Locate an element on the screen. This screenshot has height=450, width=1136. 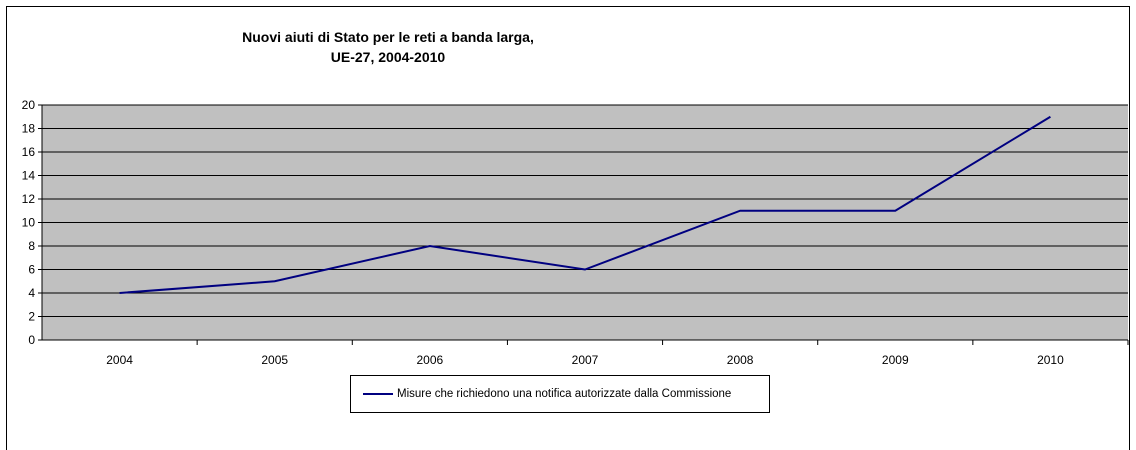
y-tick-label: 16 is located at coordinates (29, 152).